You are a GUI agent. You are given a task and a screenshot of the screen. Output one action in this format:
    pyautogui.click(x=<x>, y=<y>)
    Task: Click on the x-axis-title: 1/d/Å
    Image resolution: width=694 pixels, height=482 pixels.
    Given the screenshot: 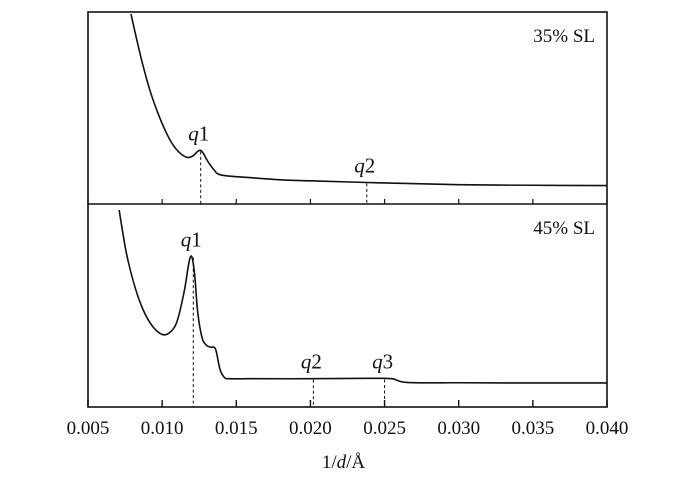 What is the action you would take?
    pyautogui.click(x=344, y=462)
    